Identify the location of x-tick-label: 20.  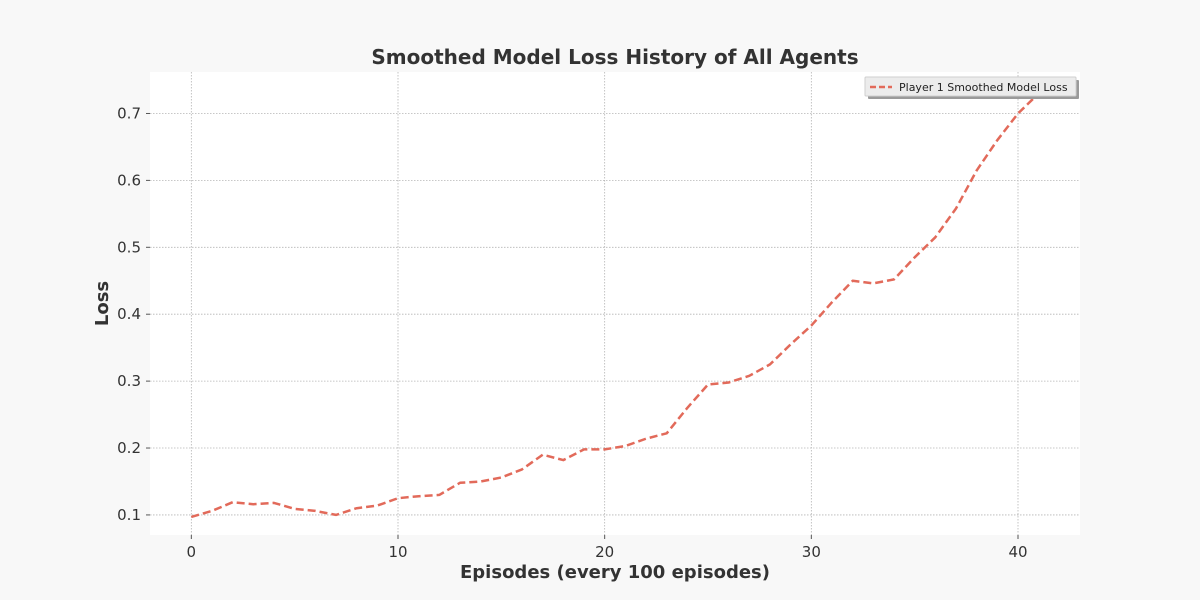
(604, 552).